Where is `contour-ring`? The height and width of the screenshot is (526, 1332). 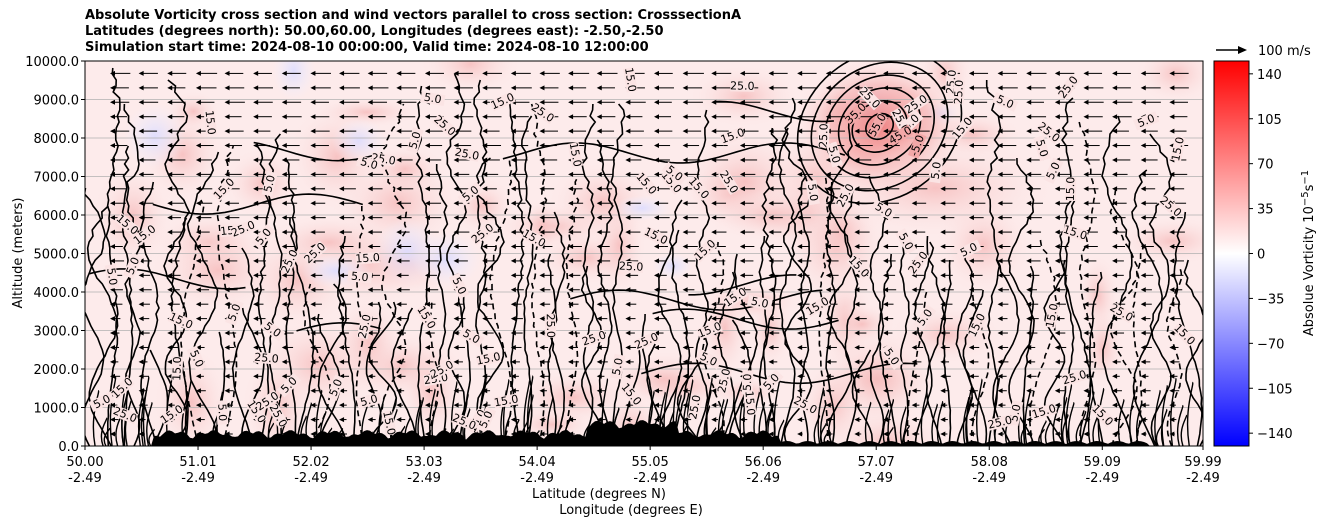
contour-ring is located at coordinates (880, 126).